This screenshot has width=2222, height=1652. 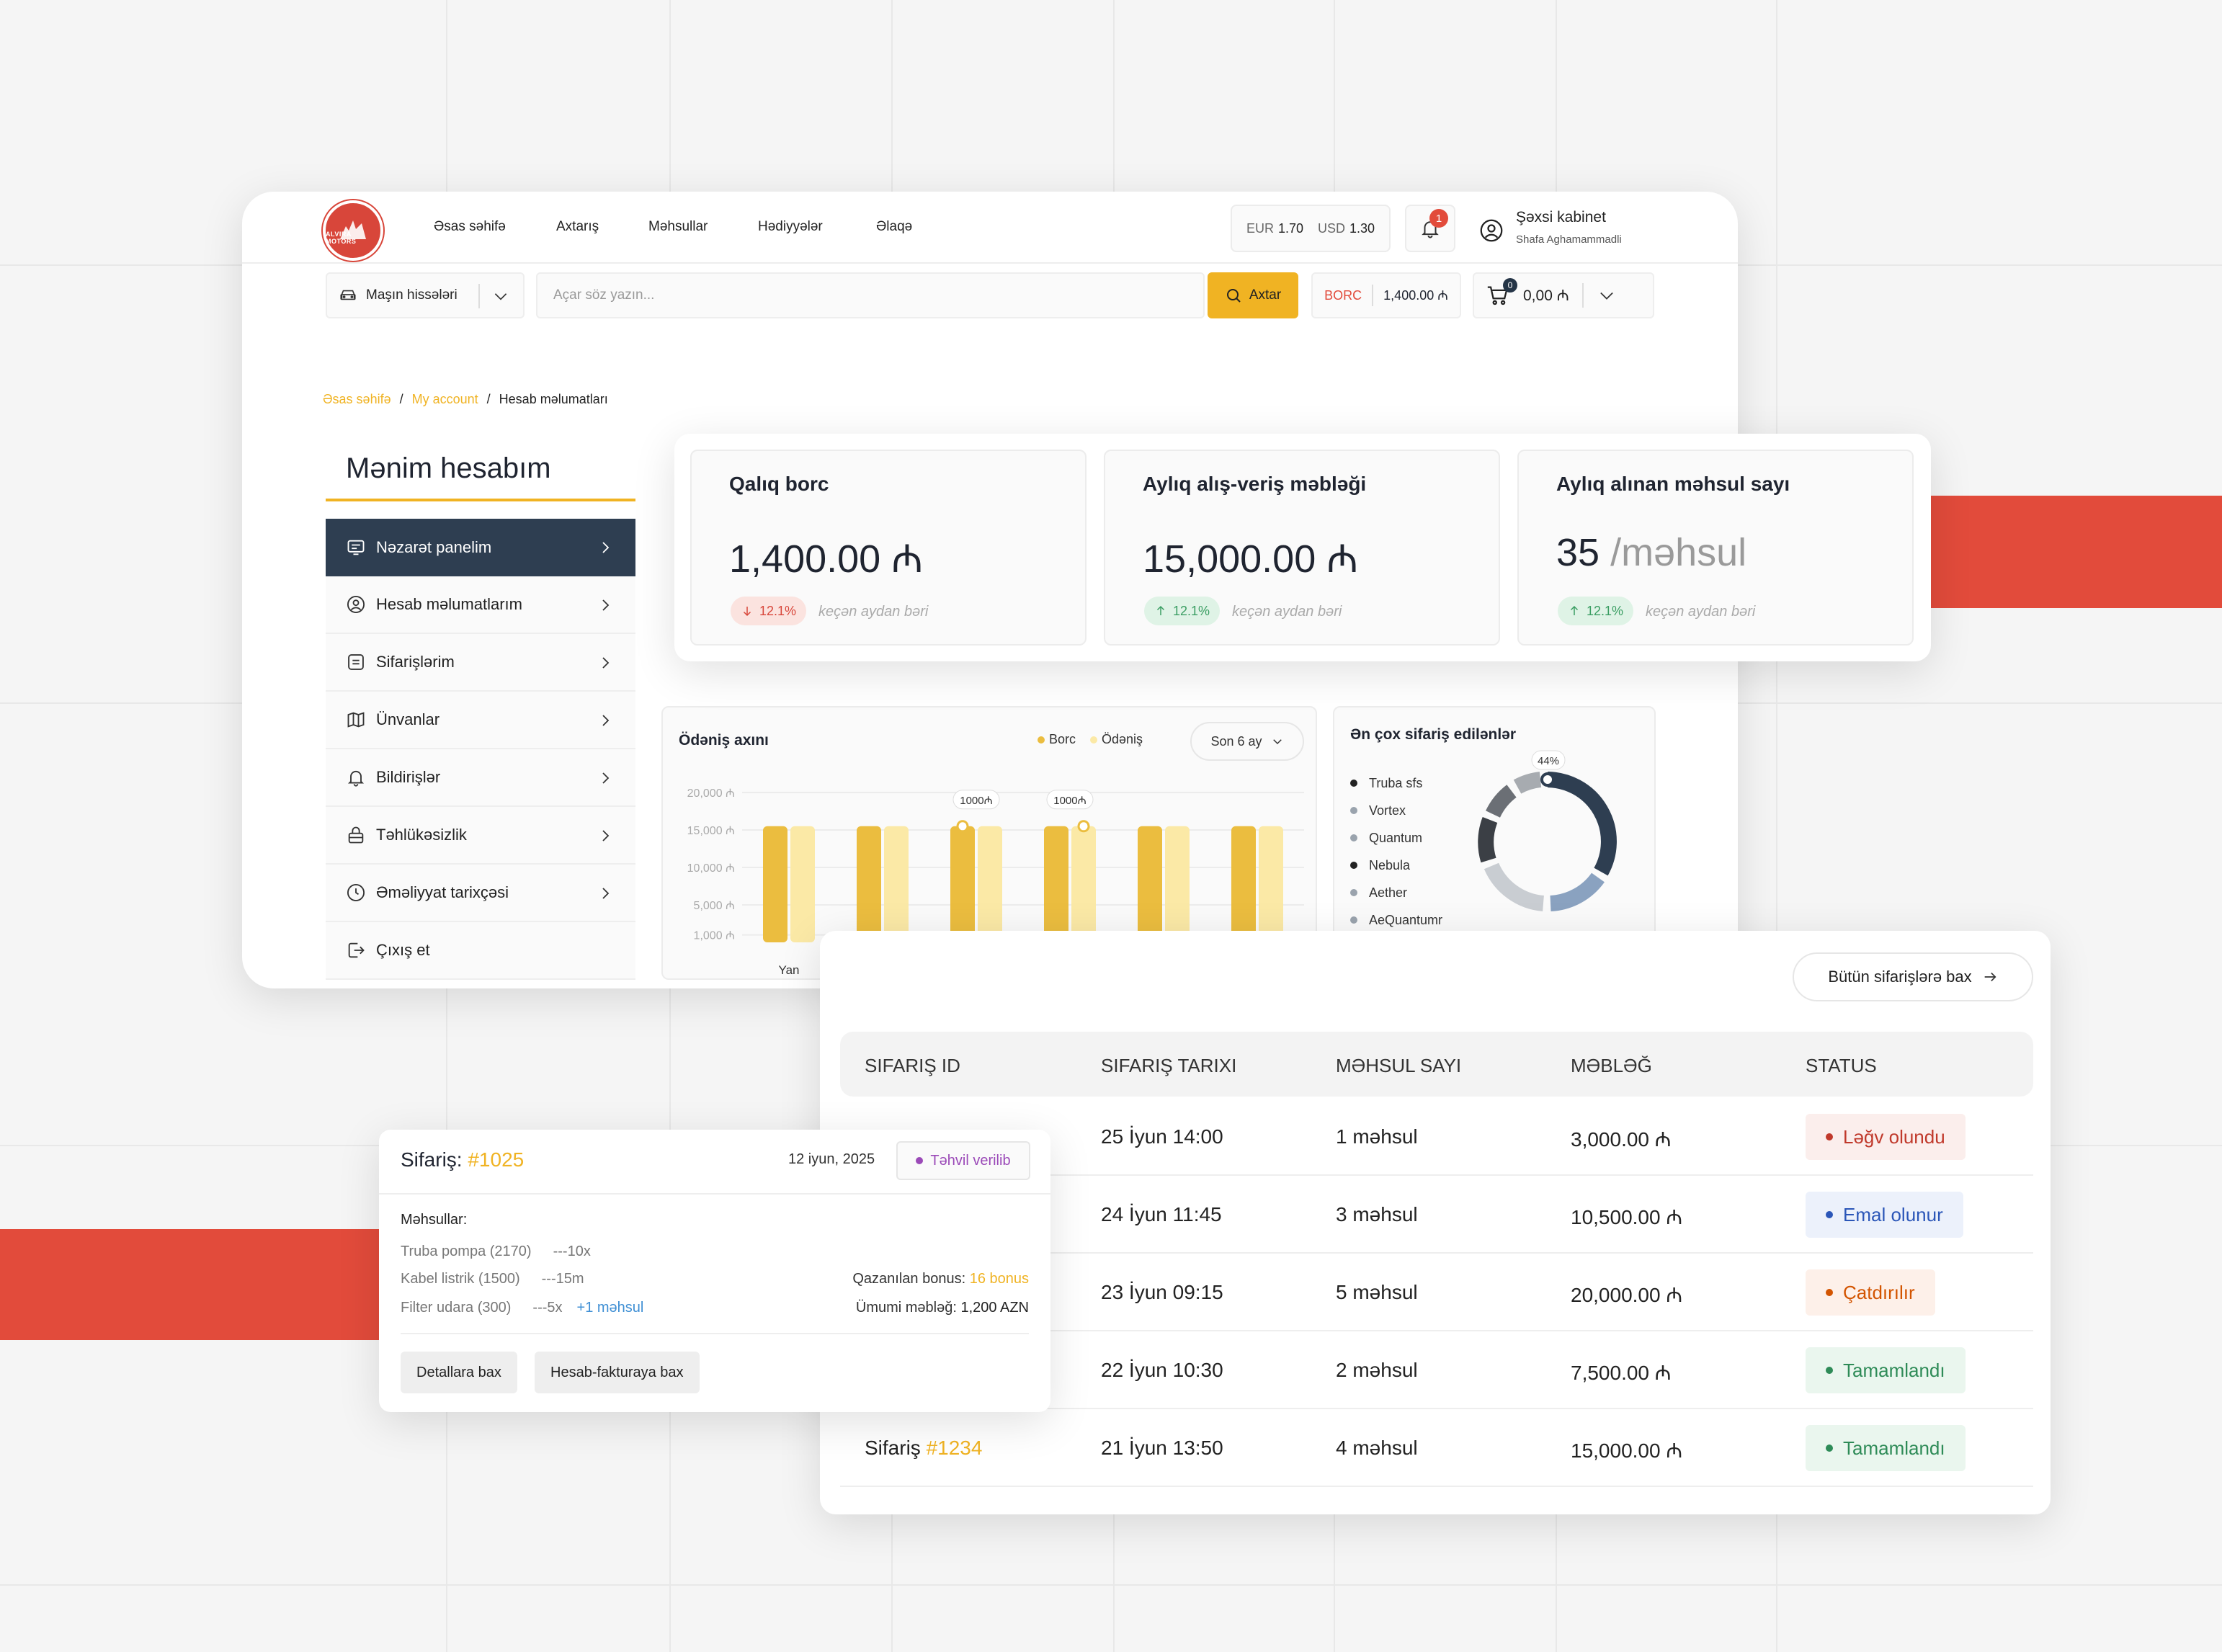 What do you see at coordinates (1377, 1370) in the screenshot?
I see `order-count: 2 məhsul` at bounding box center [1377, 1370].